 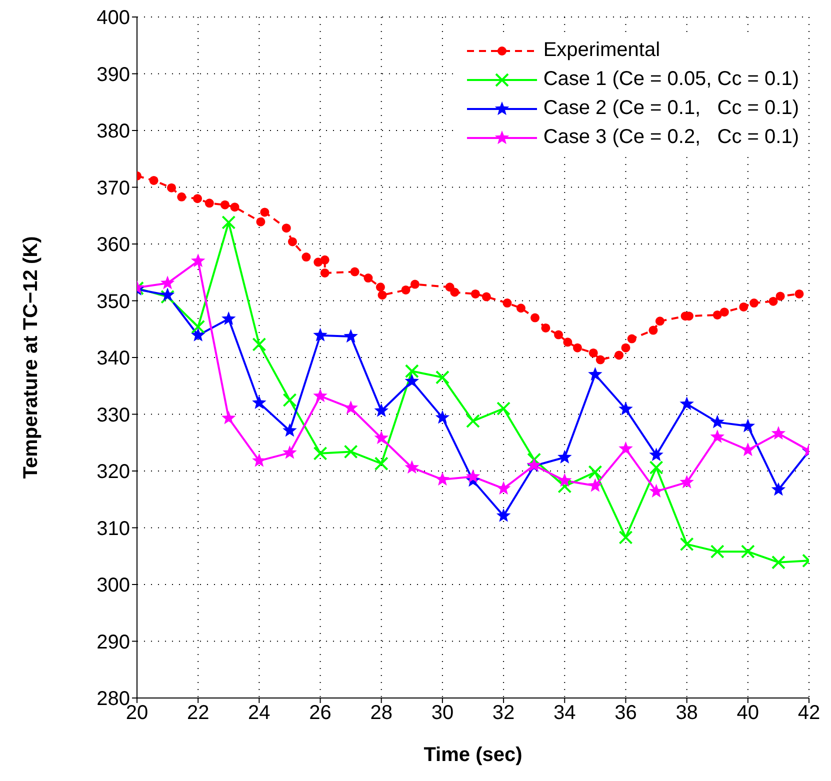 What do you see at coordinates (113, 585) in the screenshot?
I see `y-tick-label: 300` at bounding box center [113, 585].